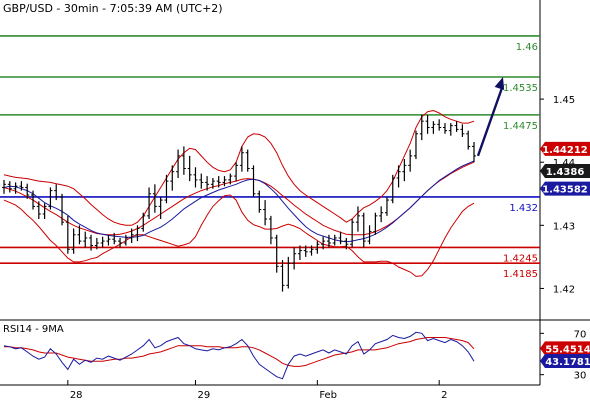 This screenshot has height=404, width=590. What do you see at coordinates (523, 208) in the screenshot?
I see `level-label: 1.432` at bounding box center [523, 208].